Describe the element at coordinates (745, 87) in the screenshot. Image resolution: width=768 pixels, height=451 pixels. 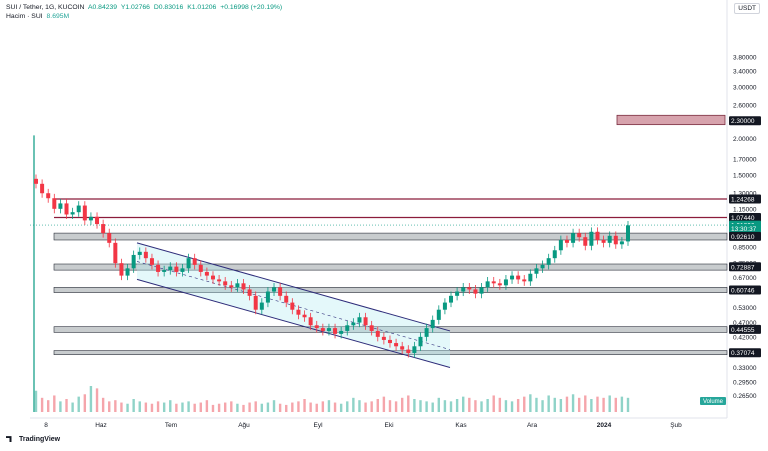
I see `y-tick-label: 3.00000` at that location.